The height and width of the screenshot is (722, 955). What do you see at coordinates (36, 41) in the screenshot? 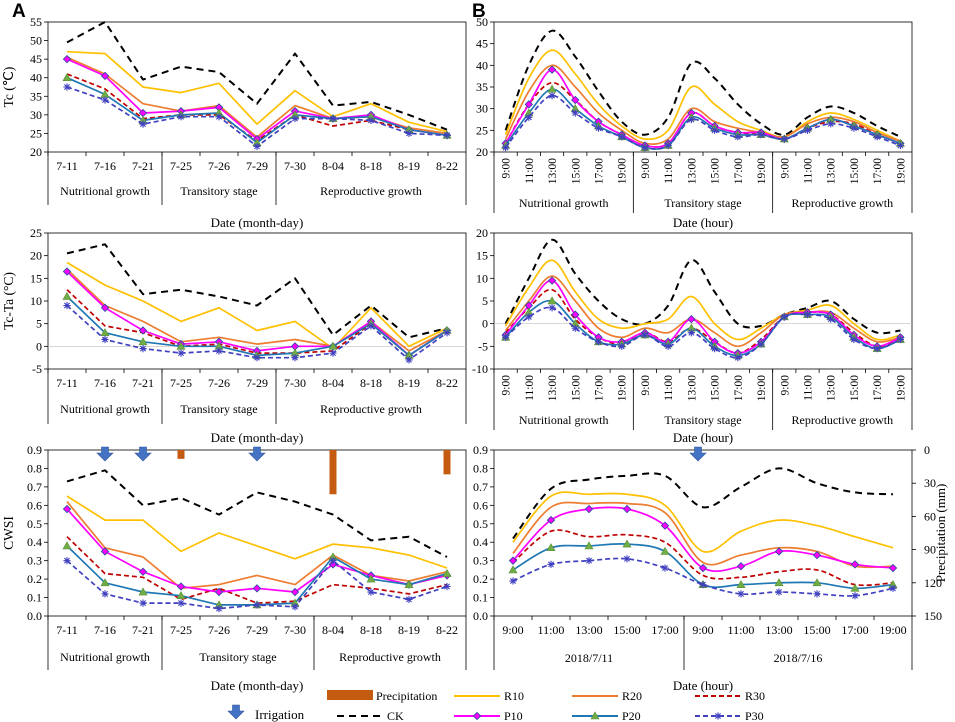
I see `A1-ytick-label: 50` at bounding box center [36, 41].